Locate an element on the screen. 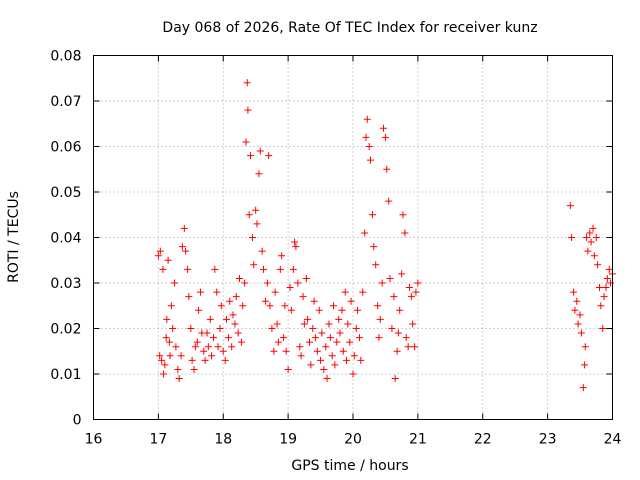  y-tick-label: 0.08 is located at coordinates (65, 57).